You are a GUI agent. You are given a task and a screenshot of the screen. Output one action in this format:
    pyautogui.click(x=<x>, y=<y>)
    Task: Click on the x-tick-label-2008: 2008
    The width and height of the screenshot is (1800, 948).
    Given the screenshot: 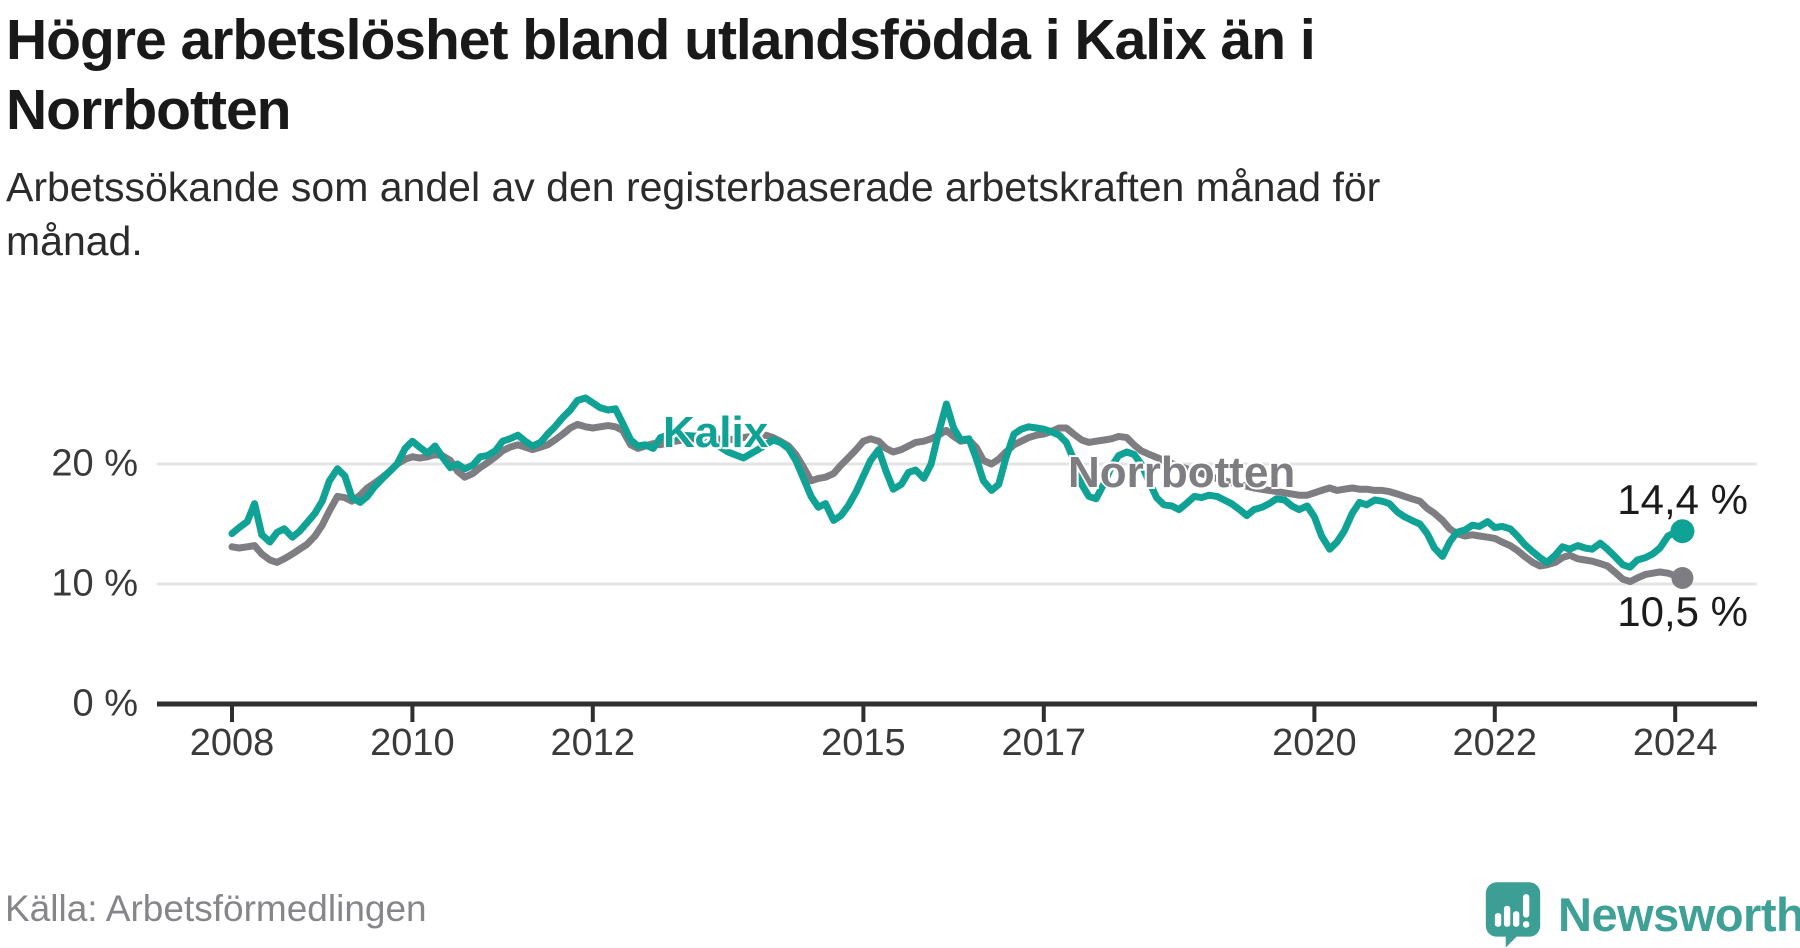 What is the action you would take?
    pyautogui.click(x=232, y=743)
    